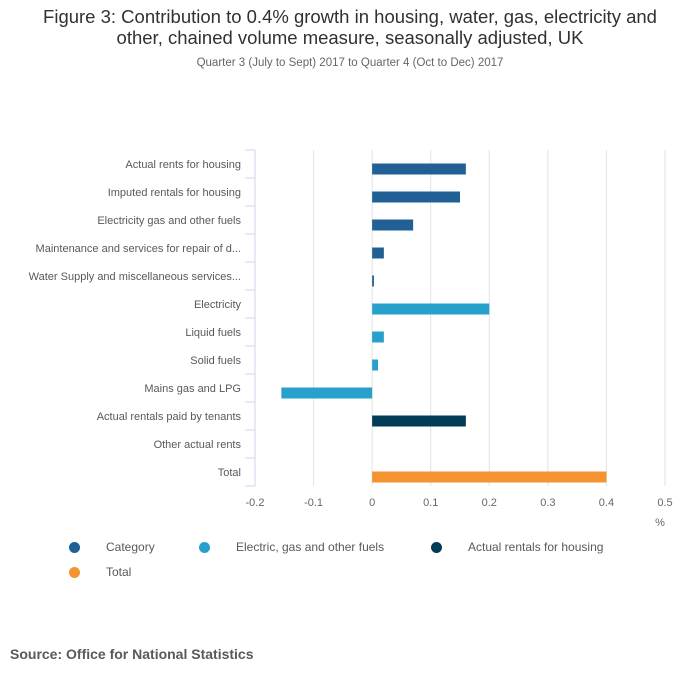  What do you see at coordinates (313, 503) in the screenshot?
I see `x-tick-label: -0.1` at bounding box center [313, 503].